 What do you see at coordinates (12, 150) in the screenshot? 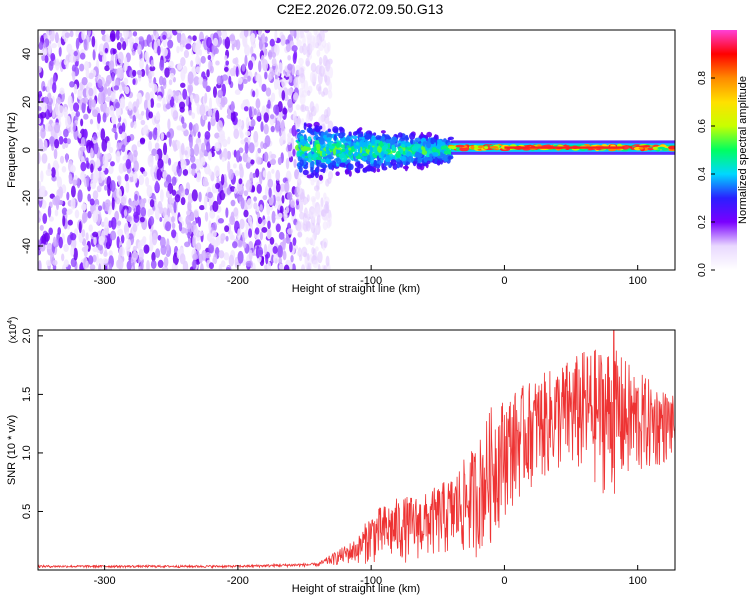
I see `spectrogram-y-label: Frequency (Hz)` at bounding box center [12, 150].